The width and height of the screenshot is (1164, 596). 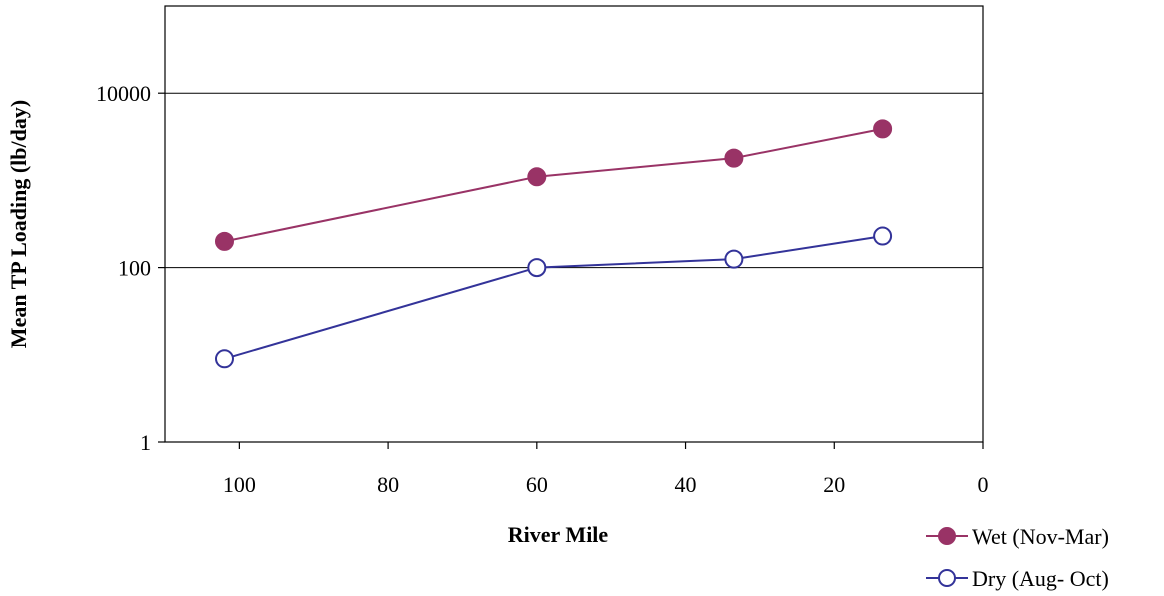 What do you see at coordinates (123, 93) in the screenshot?
I see `y-tick-label-10000: 10000` at bounding box center [123, 93].